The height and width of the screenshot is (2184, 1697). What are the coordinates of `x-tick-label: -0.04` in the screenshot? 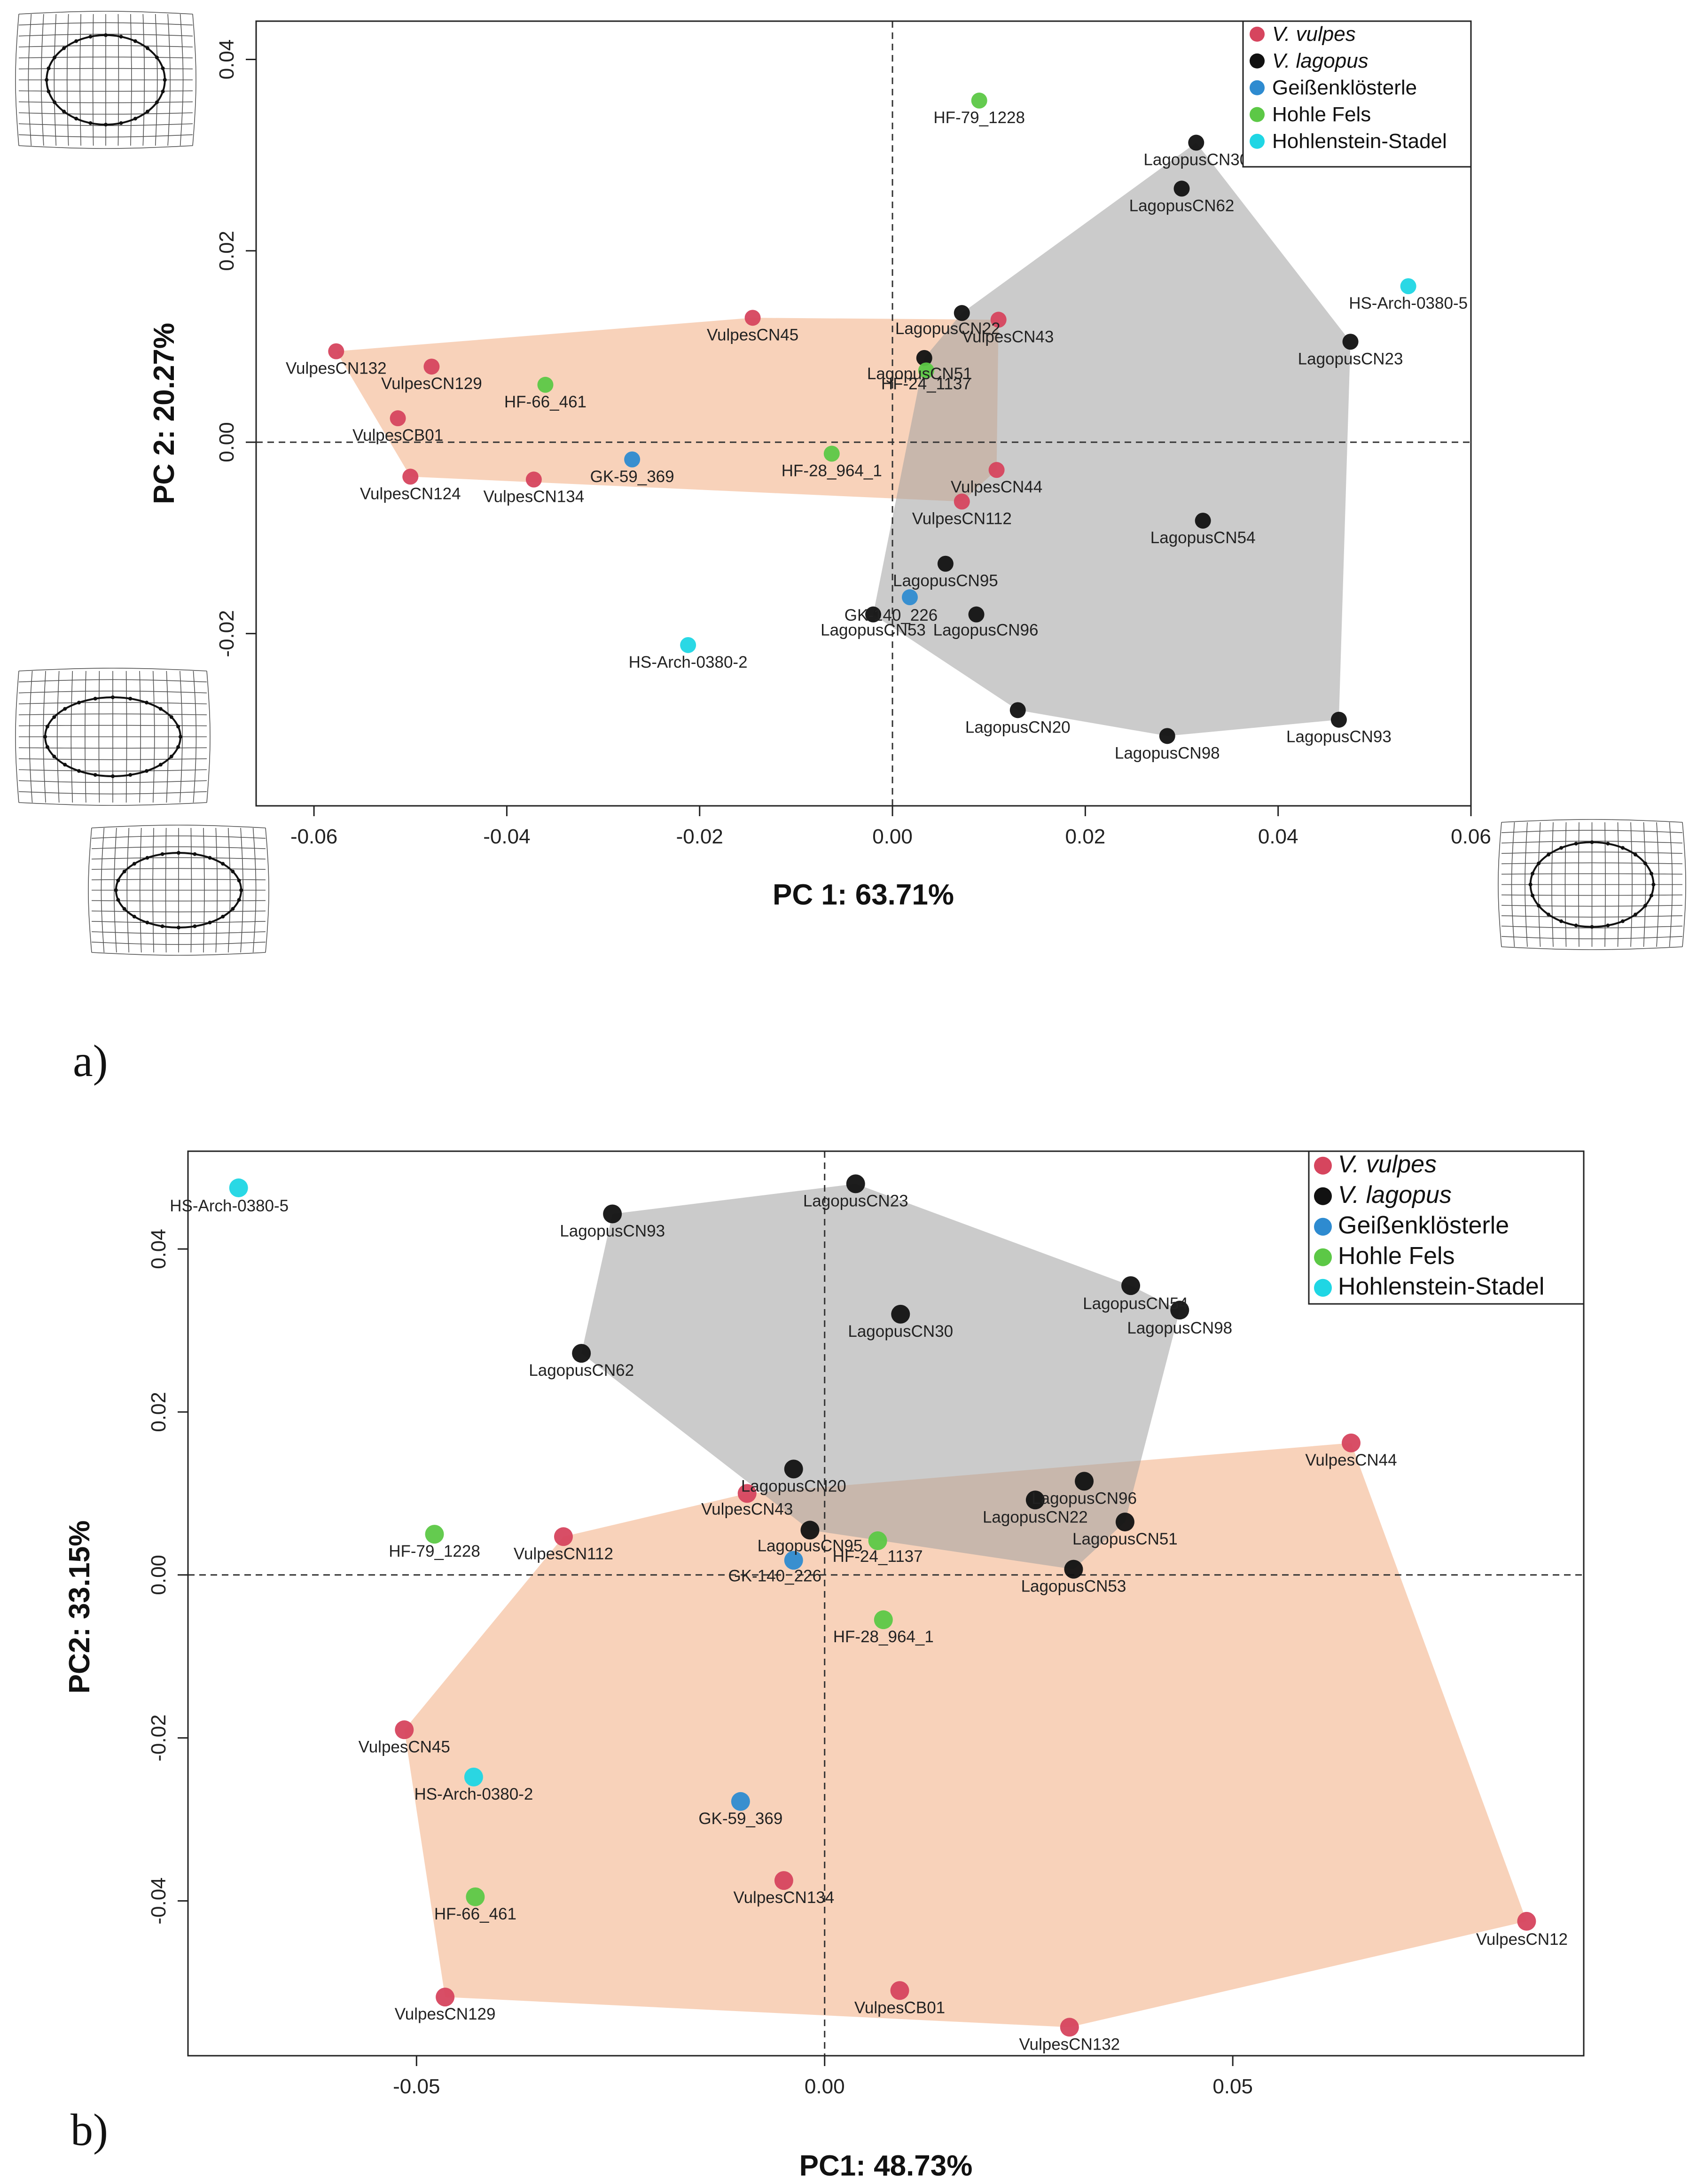 It's located at (506, 837).